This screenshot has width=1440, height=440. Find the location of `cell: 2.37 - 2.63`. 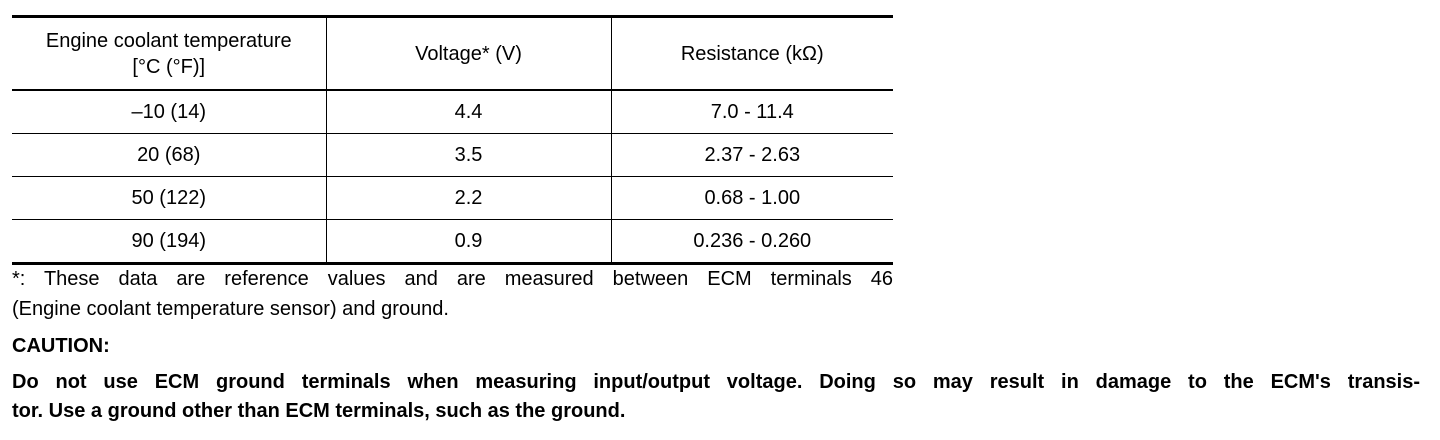

cell: 2.37 - 2.63 is located at coordinates (751, 155).